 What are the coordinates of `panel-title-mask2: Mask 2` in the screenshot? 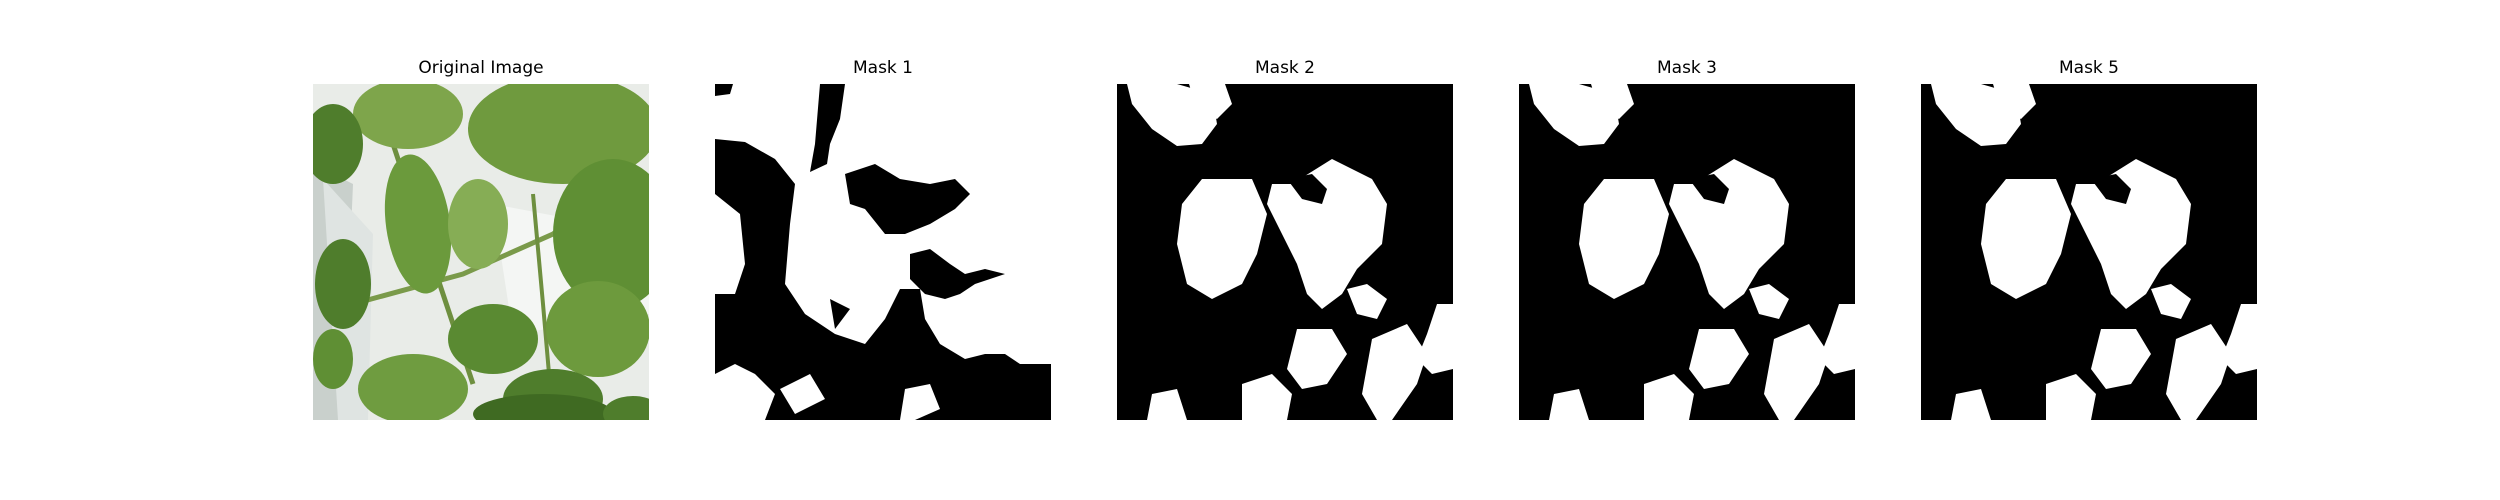 It's located at (1284, 68).